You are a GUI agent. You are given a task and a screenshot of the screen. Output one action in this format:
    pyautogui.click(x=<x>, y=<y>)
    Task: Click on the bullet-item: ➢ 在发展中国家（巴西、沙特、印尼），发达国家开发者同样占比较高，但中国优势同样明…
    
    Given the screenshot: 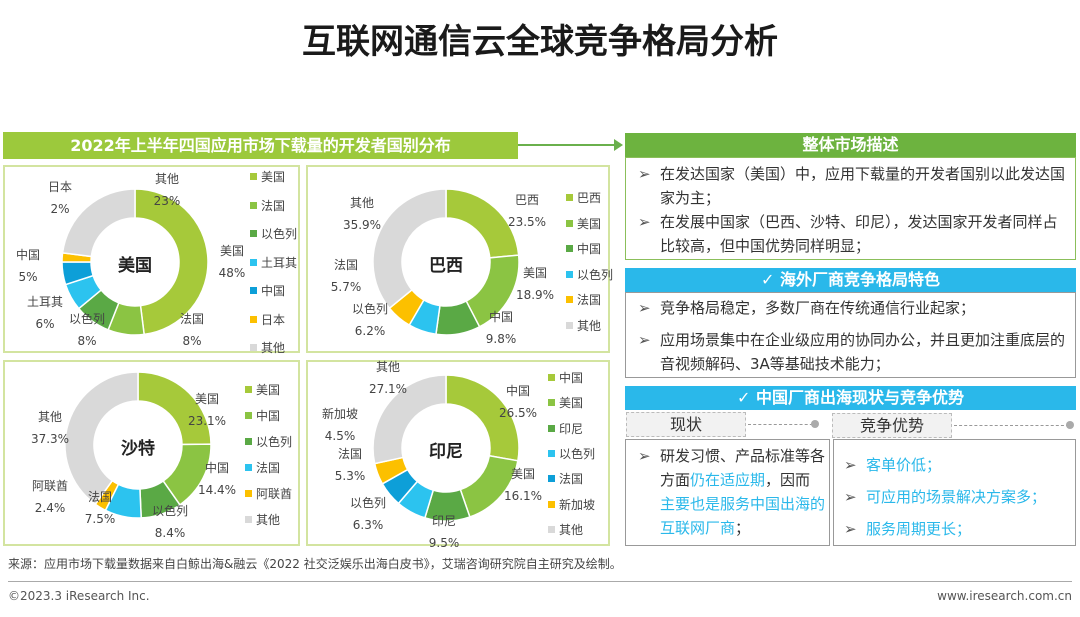 What is the action you would take?
    pyautogui.click(x=852, y=234)
    